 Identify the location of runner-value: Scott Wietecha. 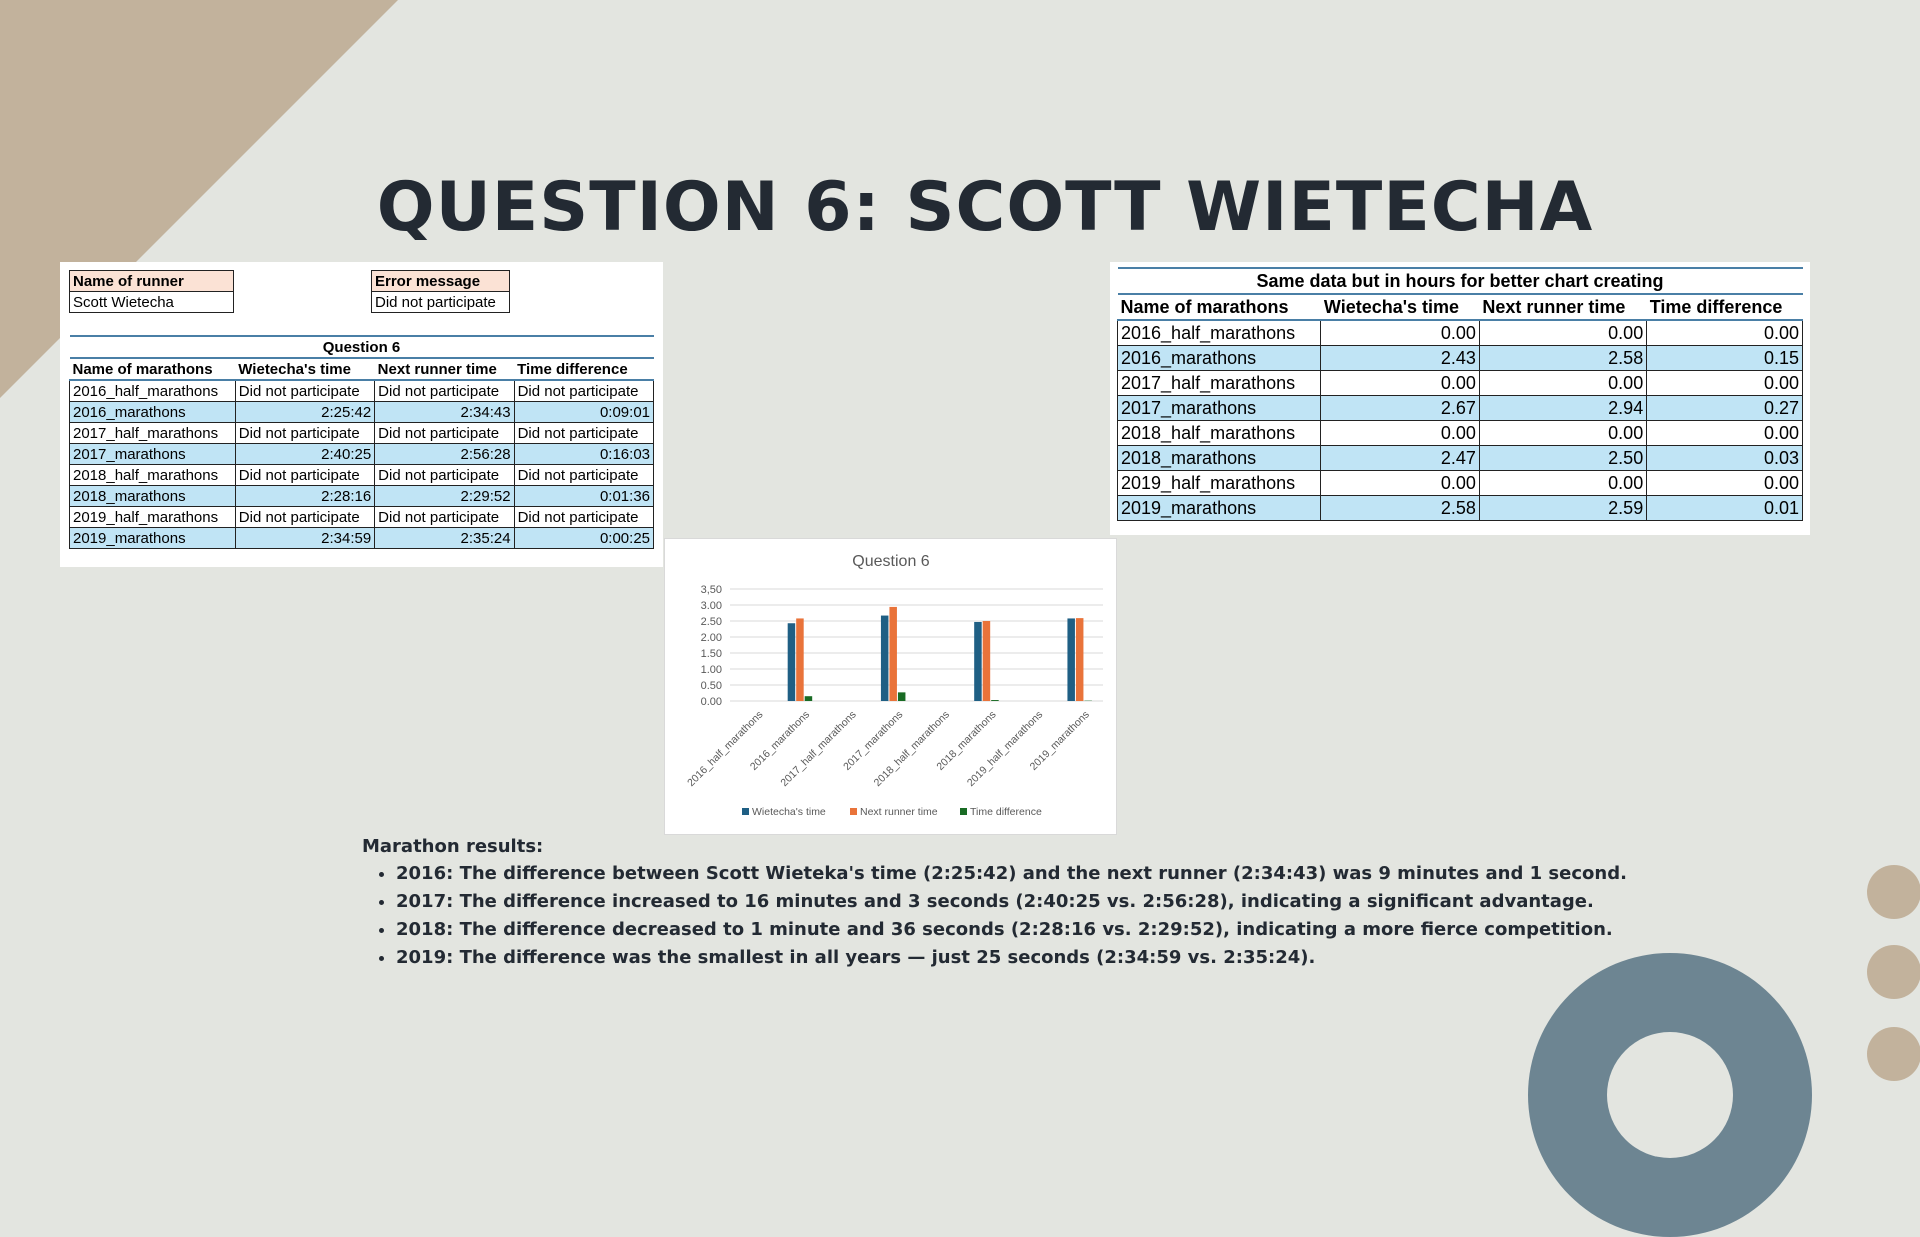
(152, 302).